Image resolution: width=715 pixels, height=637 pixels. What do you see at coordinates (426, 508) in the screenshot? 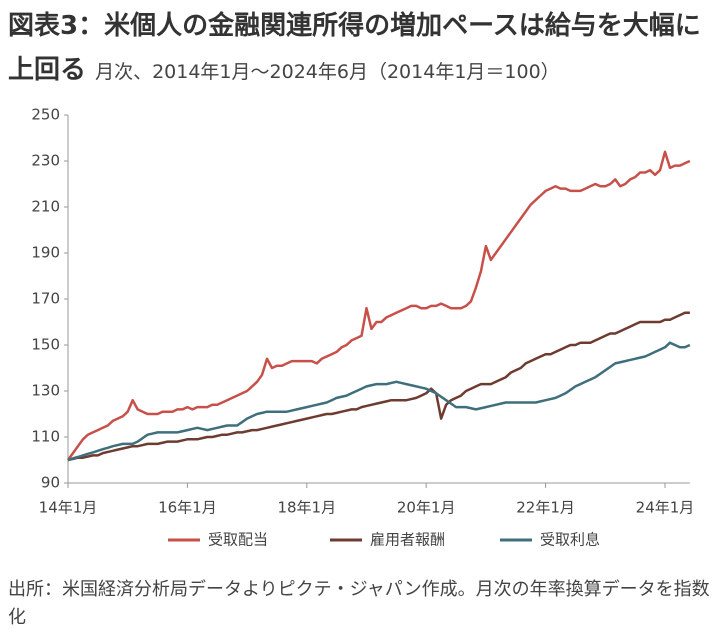
I see `x-tick-label: 20年1月` at bounding box center [426, 508].